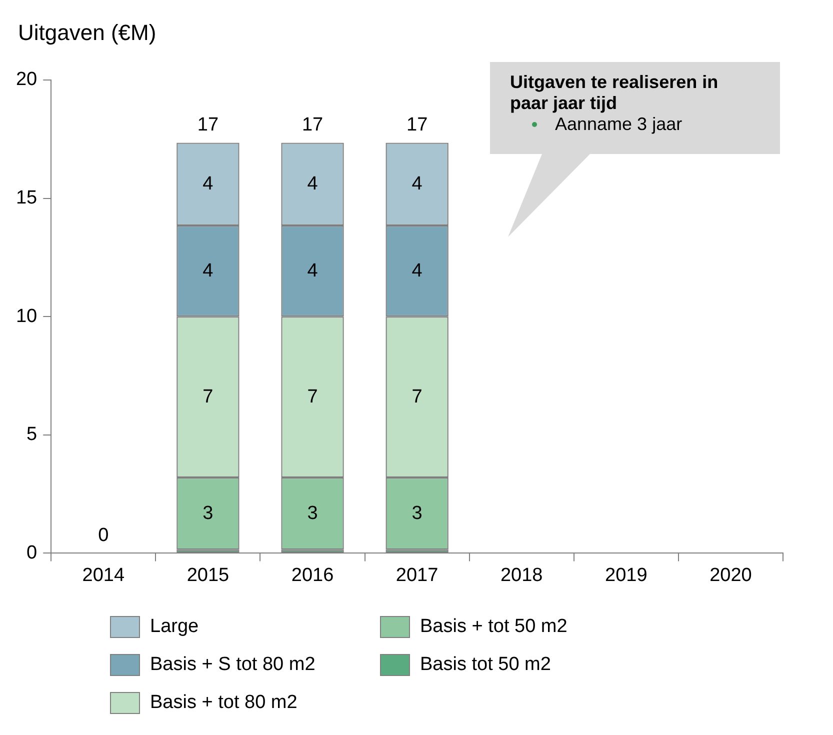 The image size is (833, 735). Describe the element at coordinates (615, 93) in the screenshot. I see `annotation: Uitgaven te realiseren in paar jaar tijd` at that location.